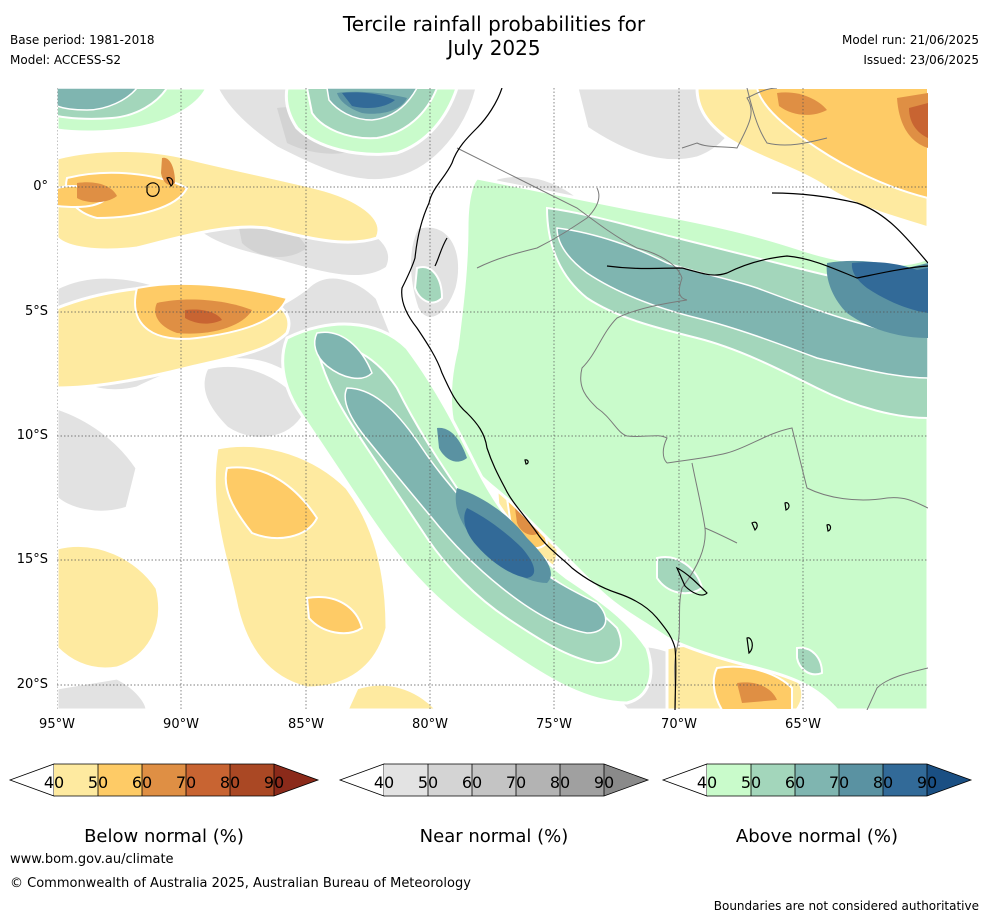 The image size is (988, 919). I want to click on legend-below-normal-colorbar, so click(164, 780).